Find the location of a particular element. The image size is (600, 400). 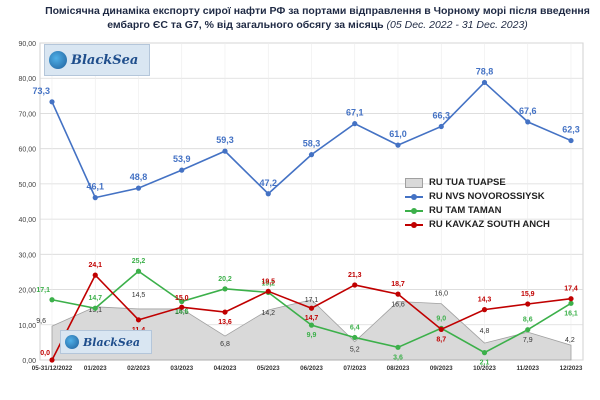

data-label-tuapse: 16,0 is located at coordinates (441, 294).